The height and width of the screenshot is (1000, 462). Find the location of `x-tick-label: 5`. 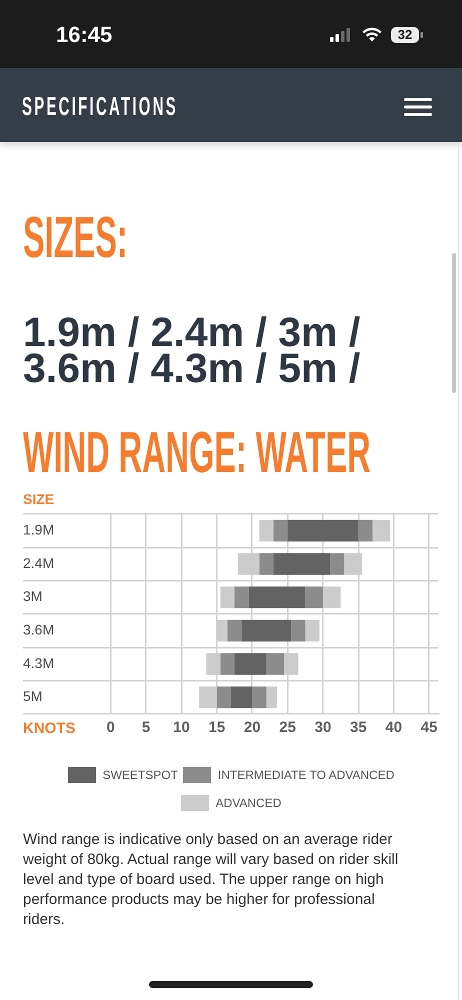

x-tick-label: 5 is located at coordinates (146, 727).